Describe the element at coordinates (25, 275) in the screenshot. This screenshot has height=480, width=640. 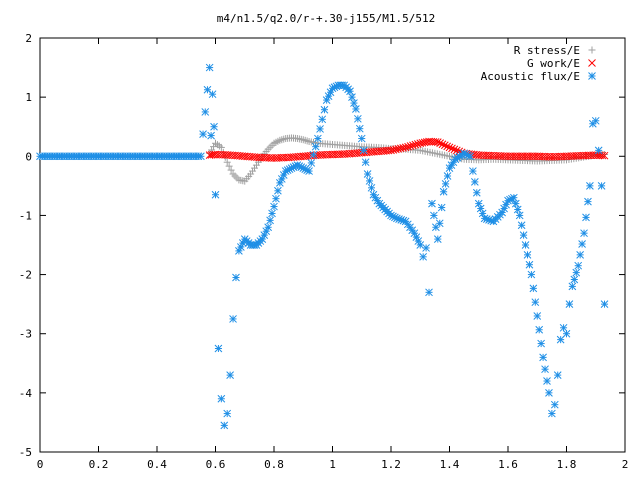
I see `y-tick-label: -2` at that location.